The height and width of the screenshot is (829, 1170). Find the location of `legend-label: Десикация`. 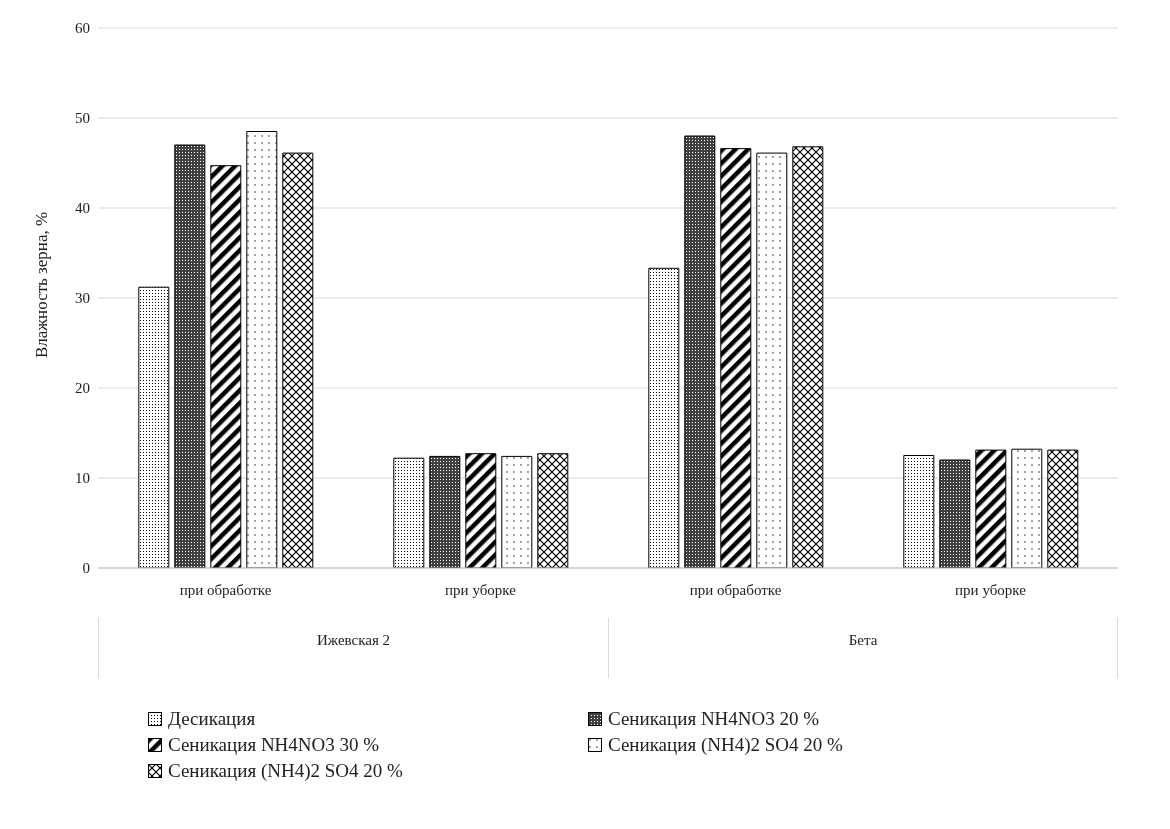

legend-label: Десикация is located at coordinates (212, 719).